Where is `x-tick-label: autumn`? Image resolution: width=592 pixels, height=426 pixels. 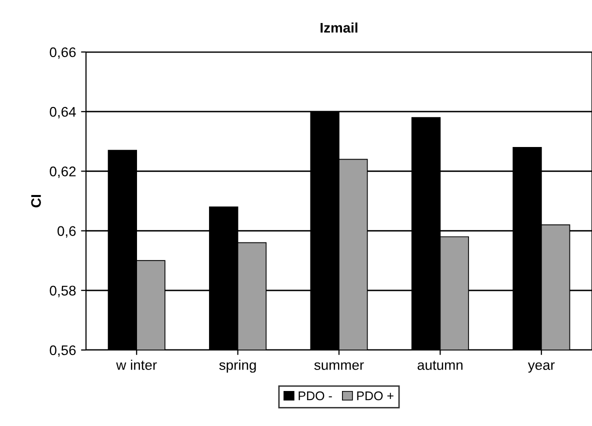
x-tick-label: autumn is located at coordinates (440, 365).